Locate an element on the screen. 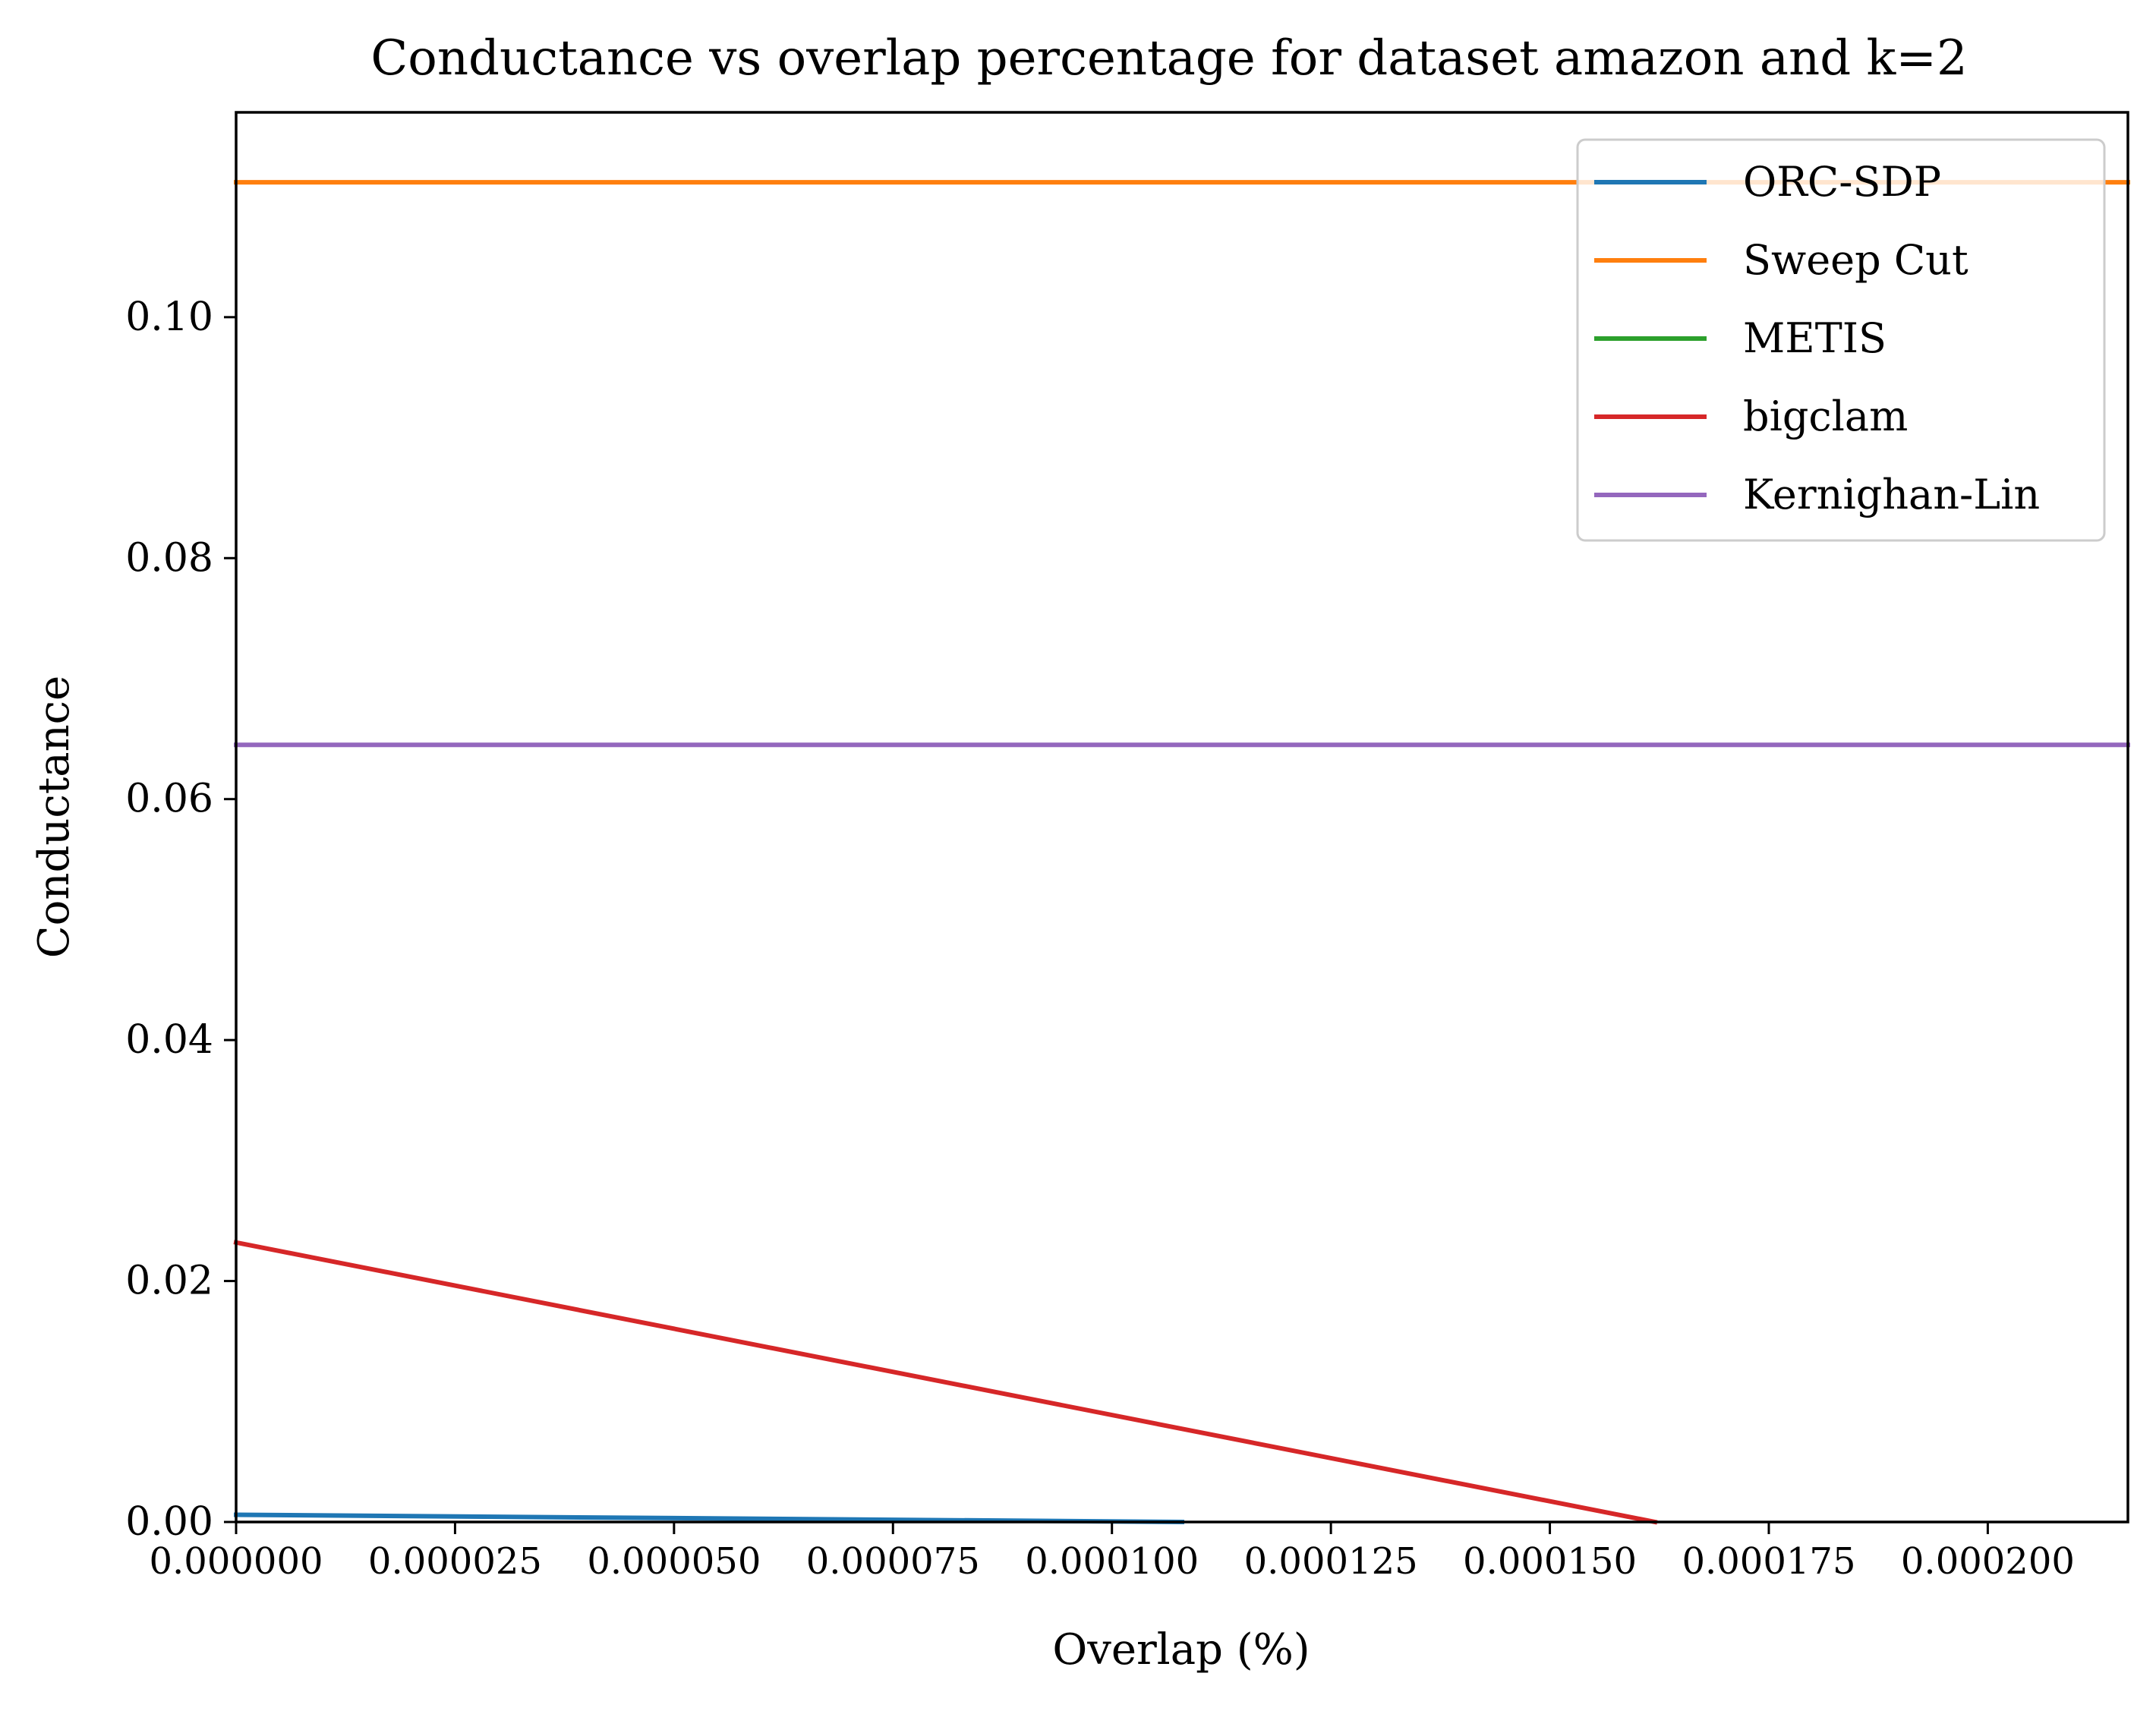  legend-frame is located at coordinates (1841, 340).